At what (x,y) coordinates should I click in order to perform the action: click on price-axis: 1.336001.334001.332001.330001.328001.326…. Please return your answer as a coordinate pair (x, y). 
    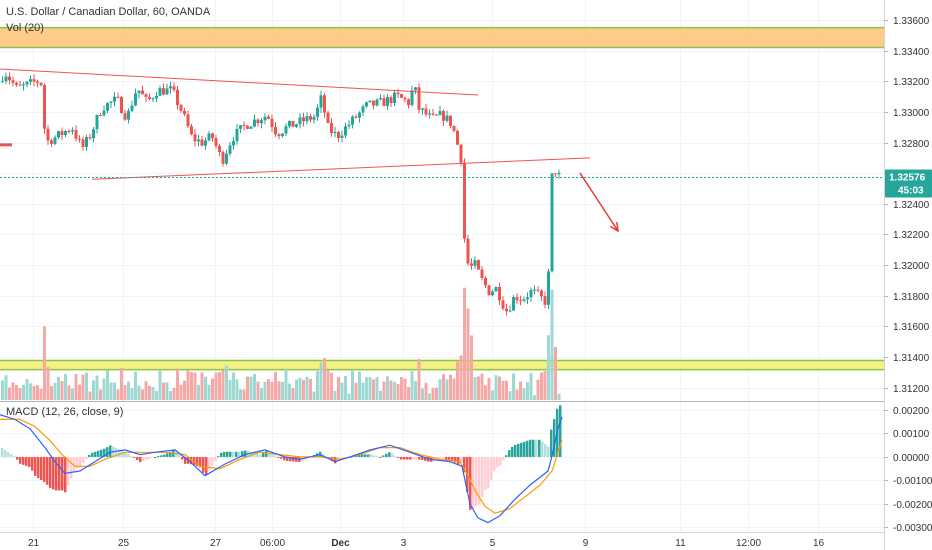
    Looking at the image, I should click on (907, 205).